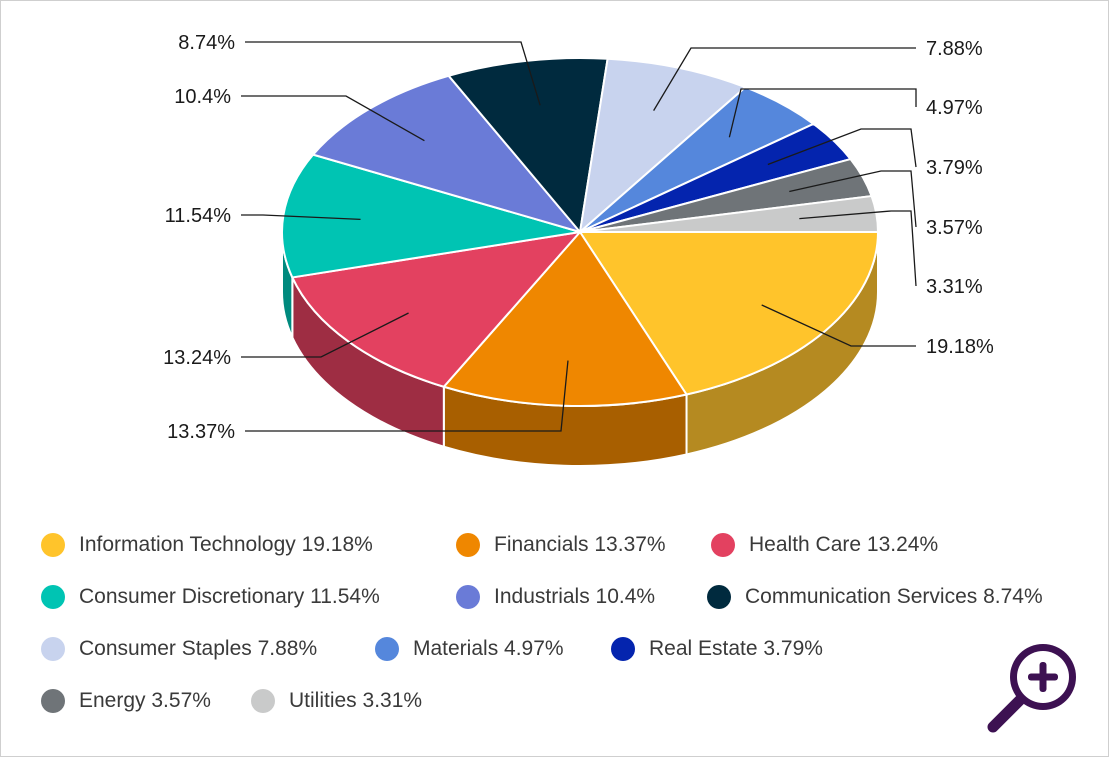 The height and width of the screenshot is (758, 1109). Describe the element at coordinates (784, 79) in the screenshot. I see `leader-line-consumer-staples` at that location.